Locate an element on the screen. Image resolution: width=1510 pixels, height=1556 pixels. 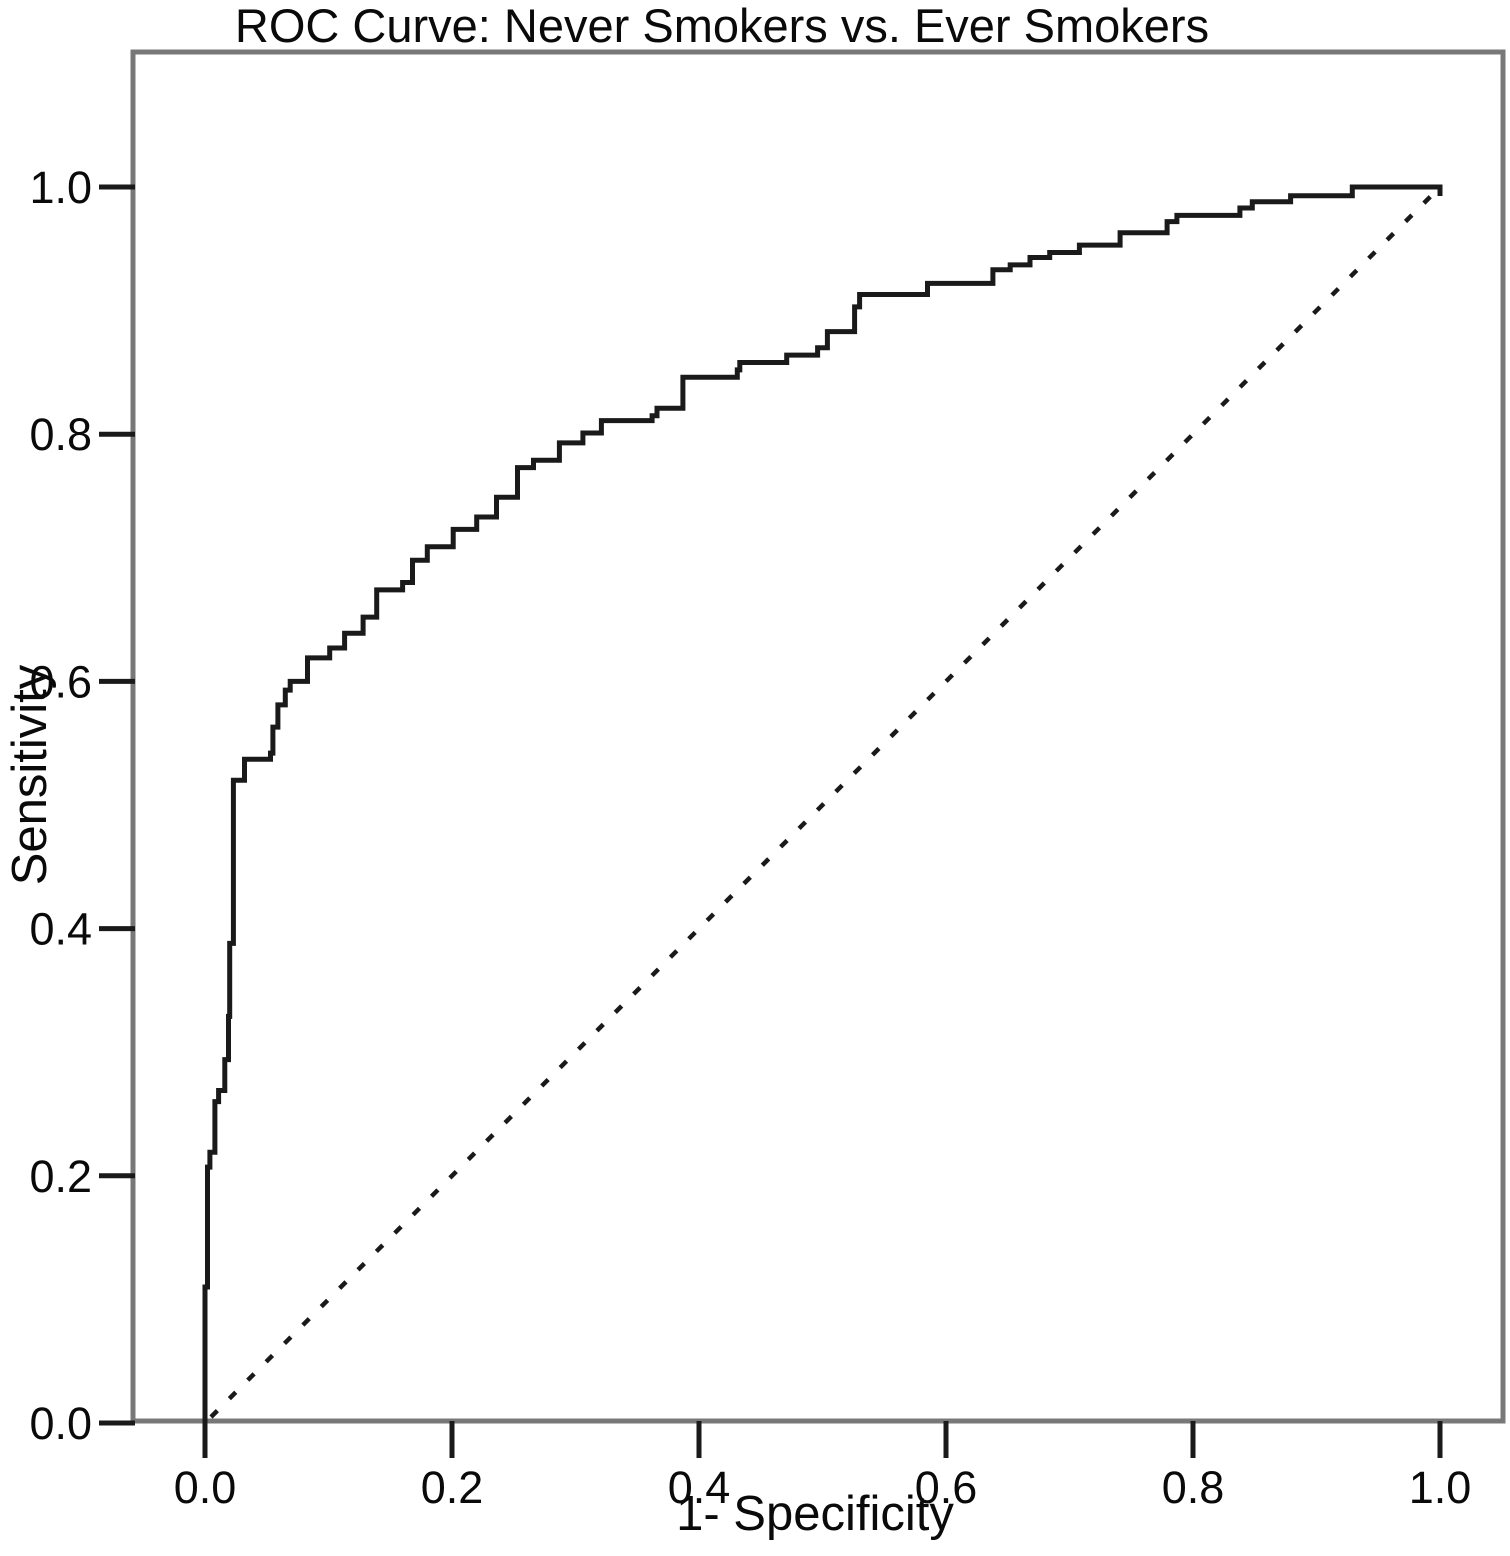
x-axis-ticks is located at coordinates (822, 1439).